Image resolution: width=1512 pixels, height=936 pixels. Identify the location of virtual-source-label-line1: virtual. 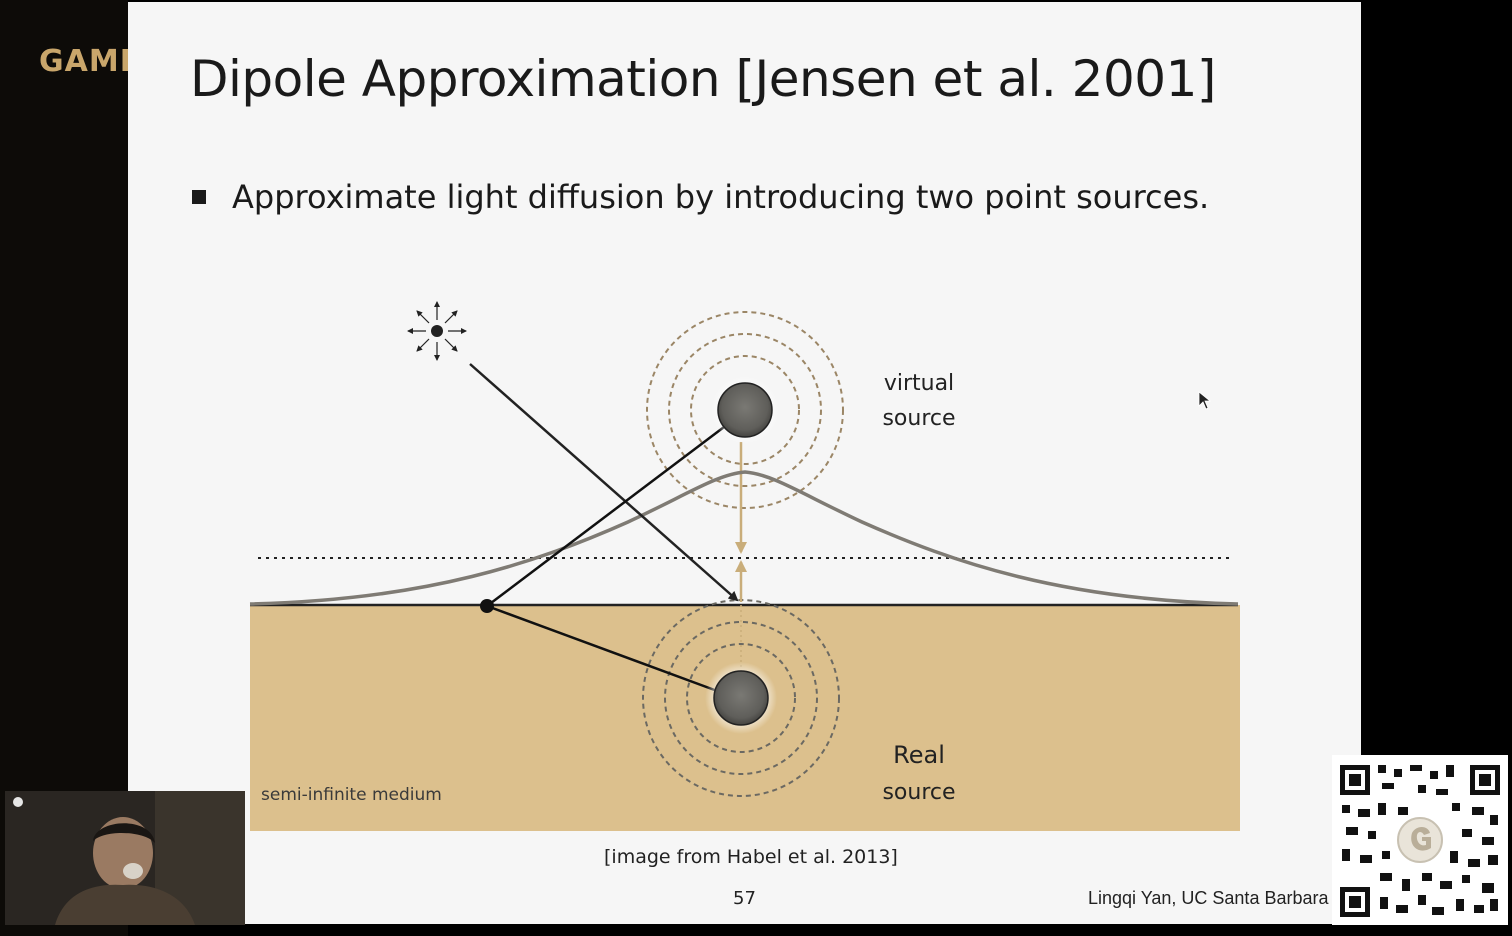
(919, 383).